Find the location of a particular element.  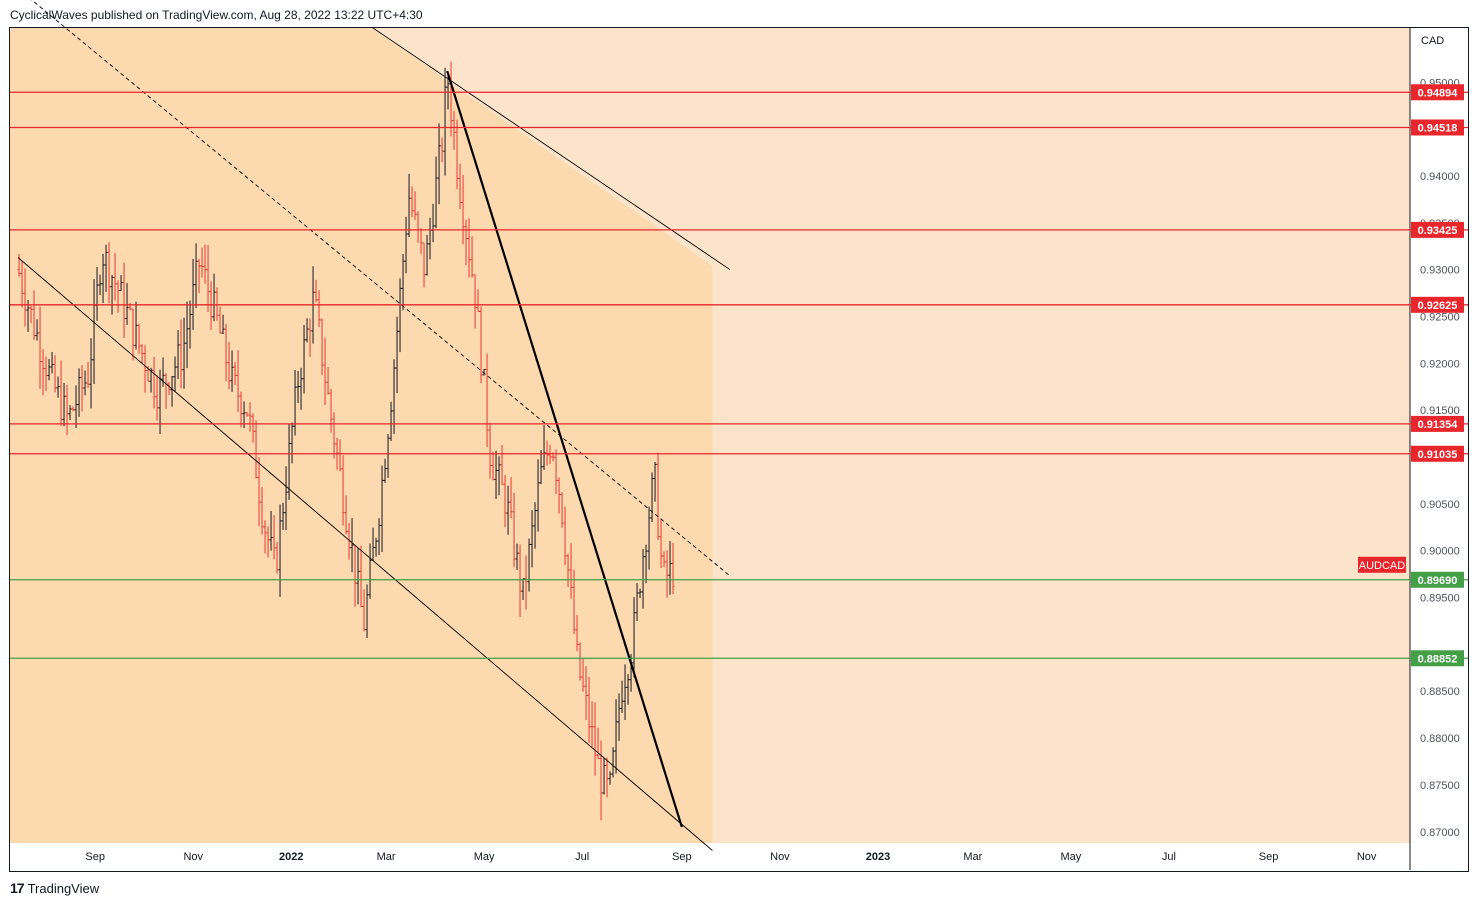

symbol-badge is located at coordinates (1382, 564).